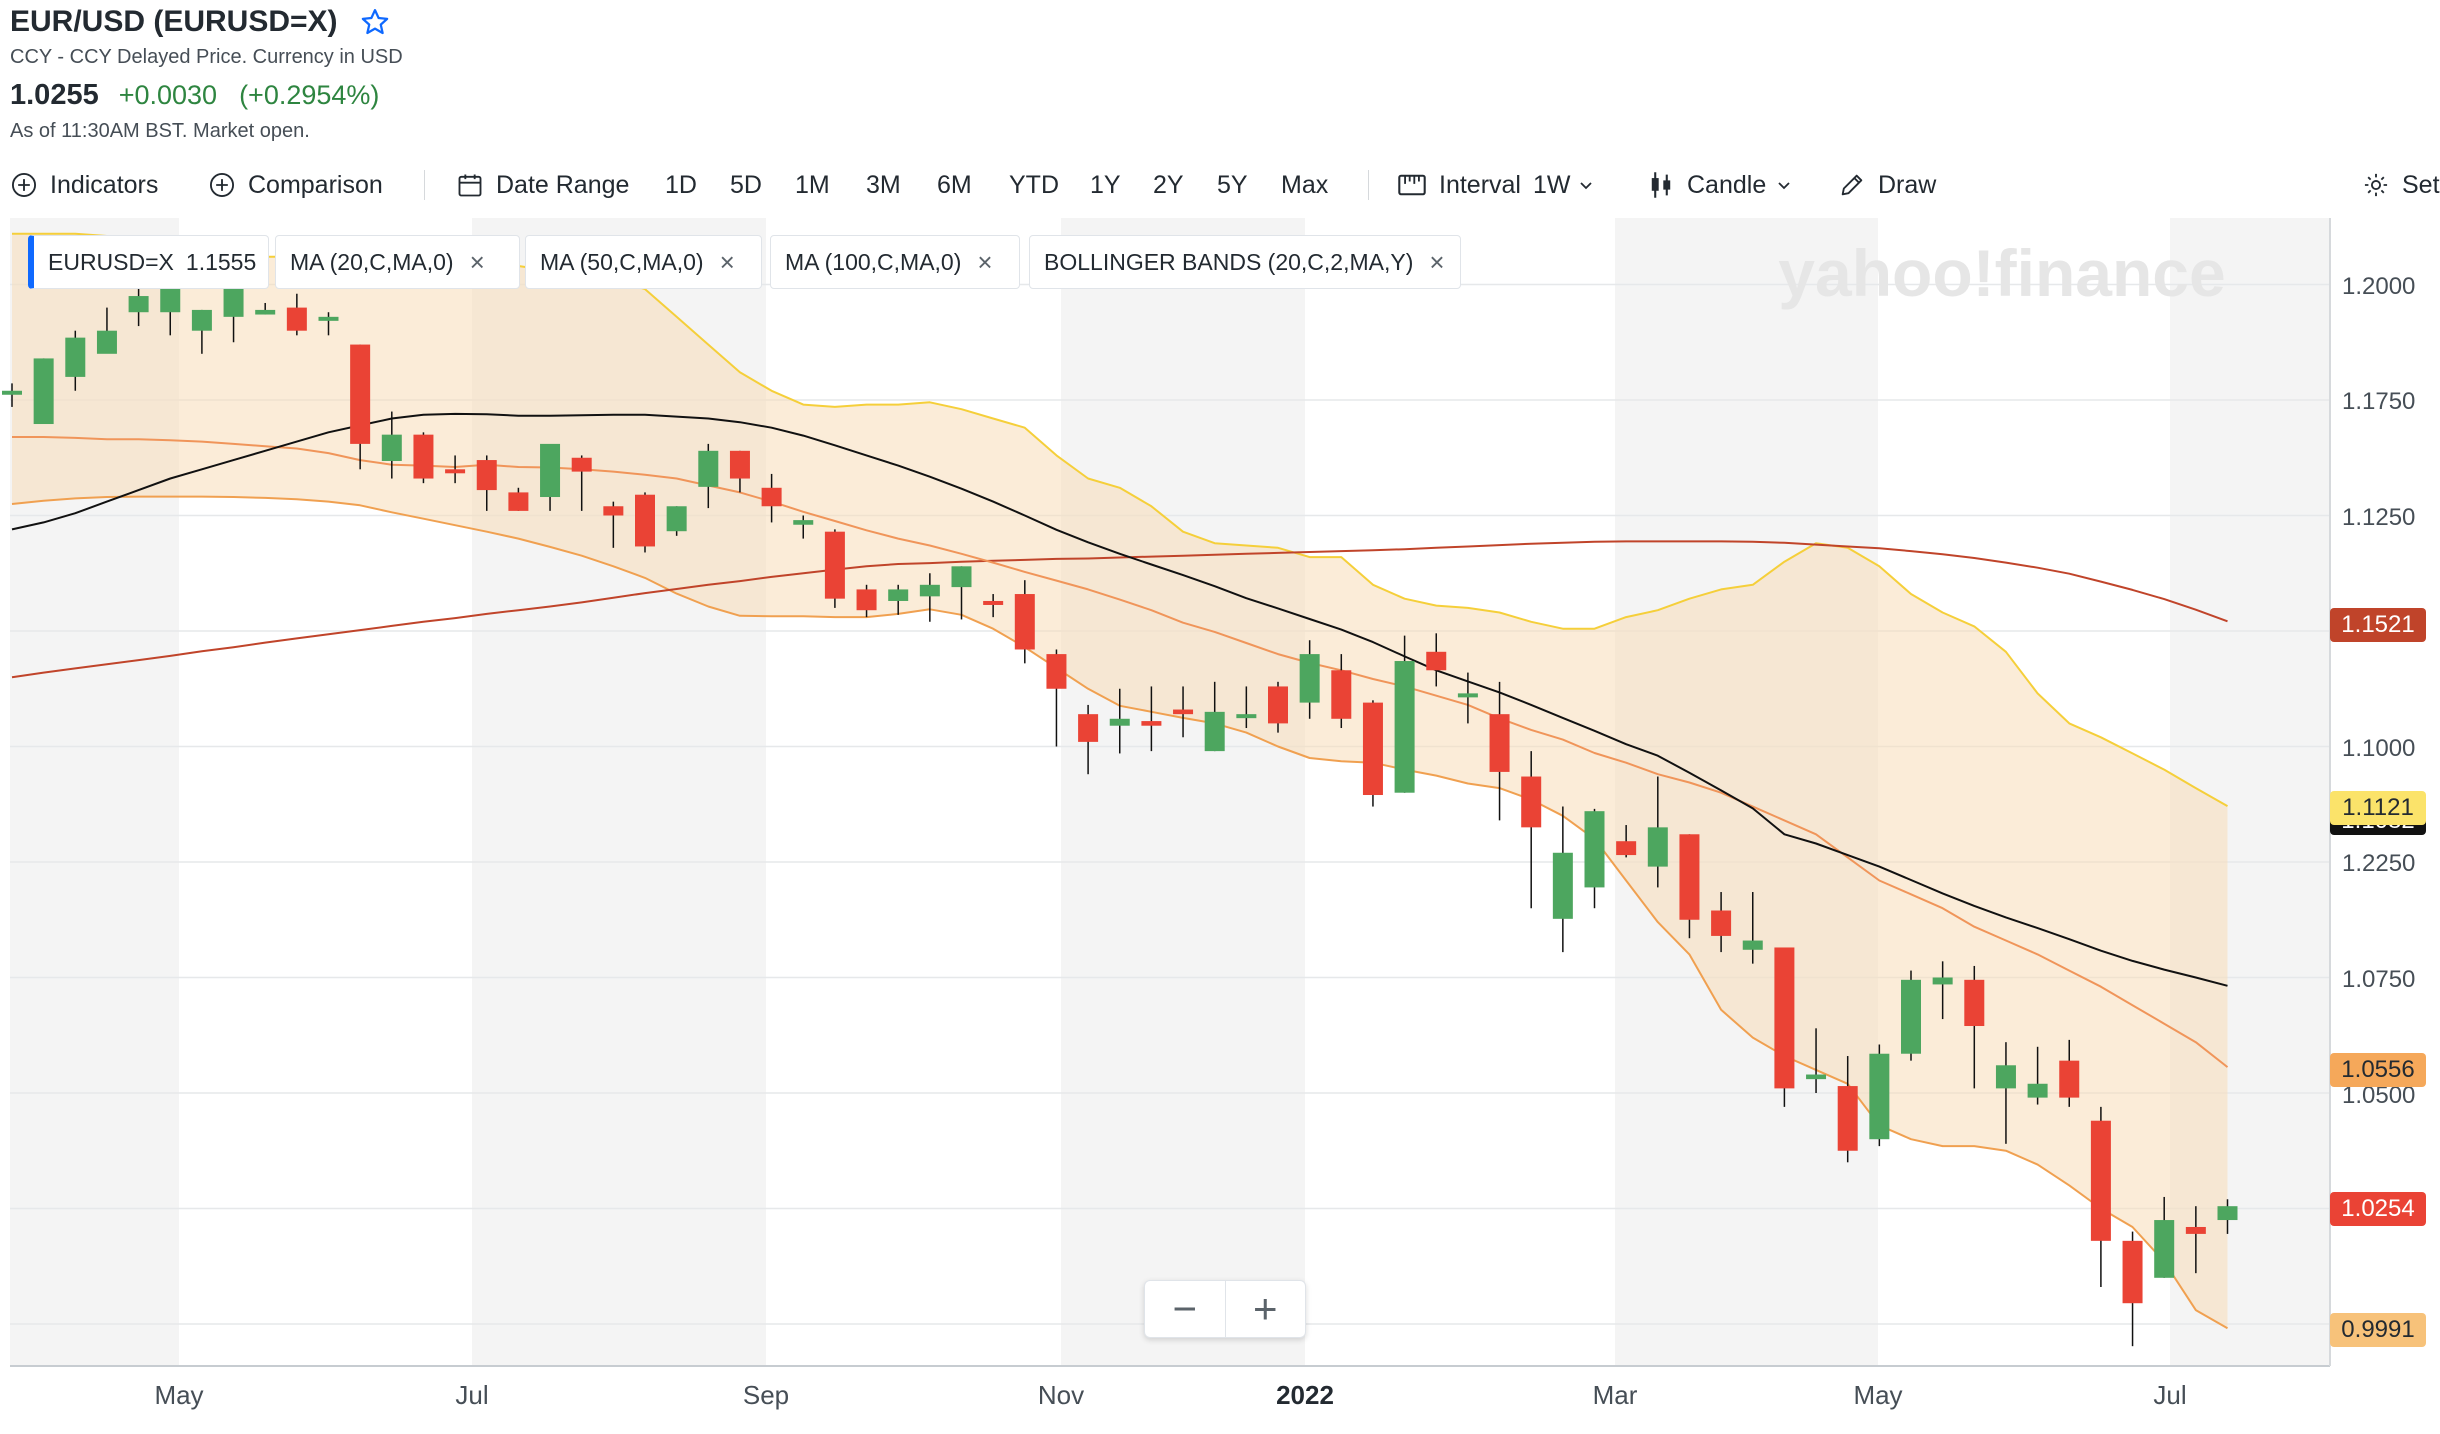  I want to click on quote-subtitle: CCY - CCY Delayed Price. Currency in USD, so click(206, 57).